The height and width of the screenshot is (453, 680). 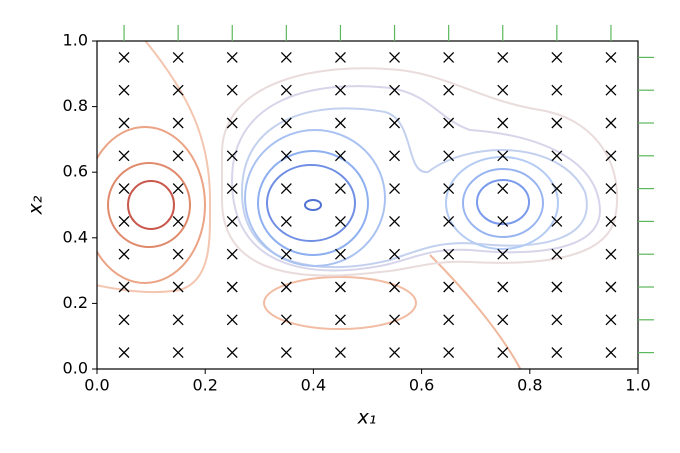 I want to click on y-axis-label: x₂, so click(x=36, y=205).